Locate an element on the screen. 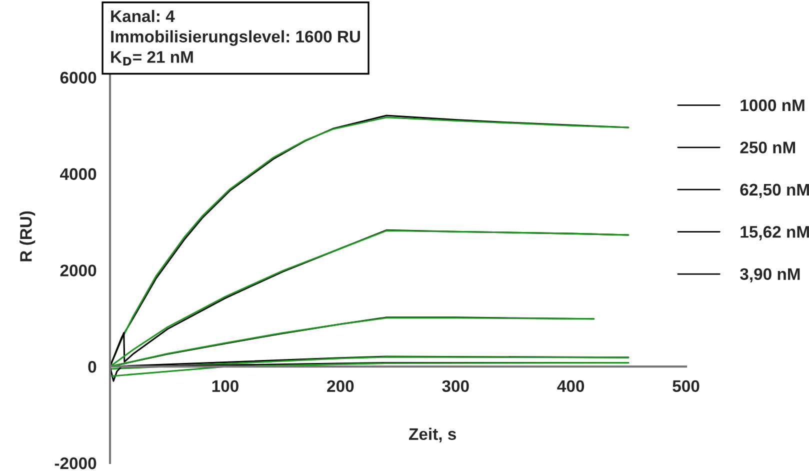 The width and height of the screenshot is (809, 471). y-tick-label: 4000 is located at coordinates (78, 174).